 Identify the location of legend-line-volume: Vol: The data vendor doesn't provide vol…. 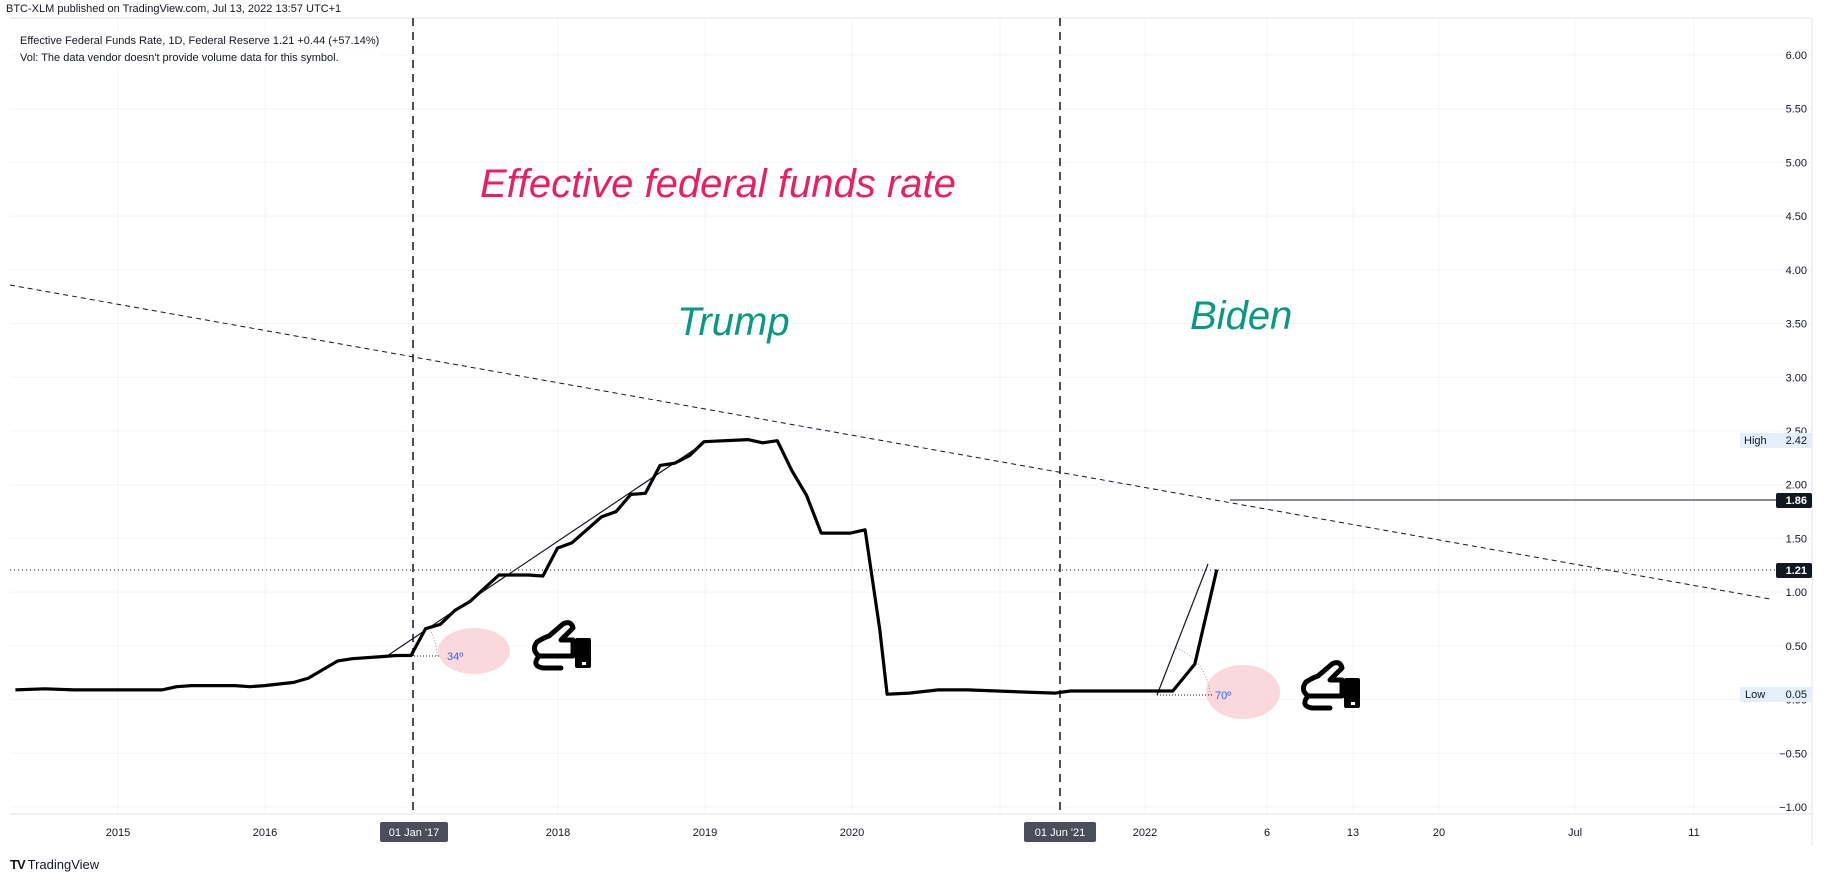
(179, 58).